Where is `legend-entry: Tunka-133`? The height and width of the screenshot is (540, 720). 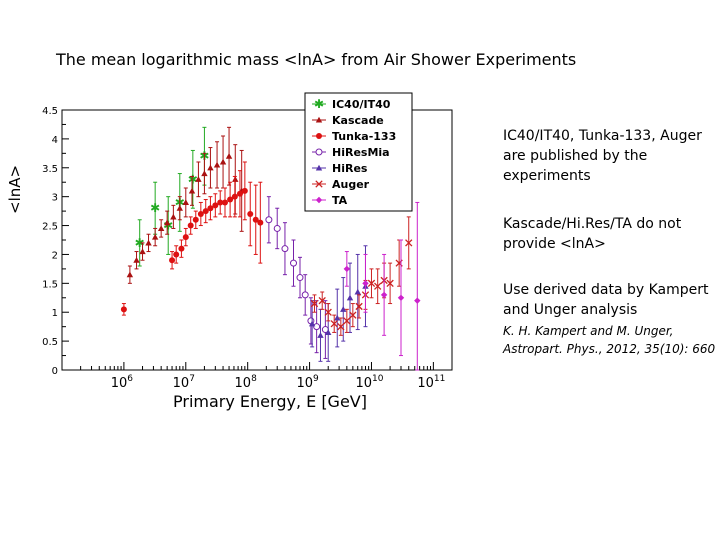 legend-entry: Tunka-133 is located at coordinates (354, 136).